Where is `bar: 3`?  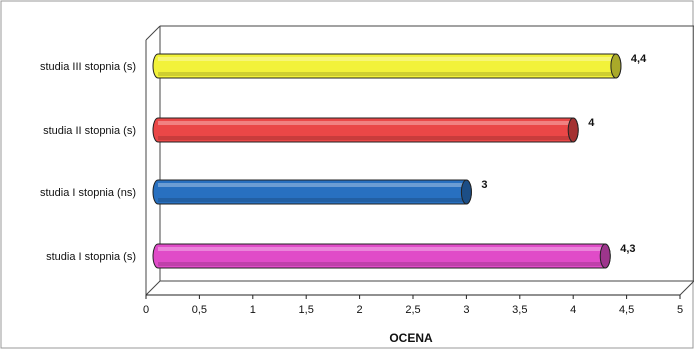
bar: 3 is located at coordinates (320, 192).